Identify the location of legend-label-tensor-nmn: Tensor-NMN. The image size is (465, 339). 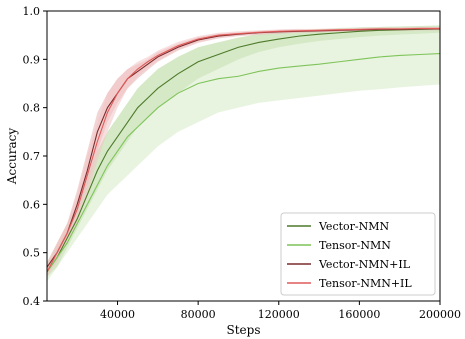
(355, 245).